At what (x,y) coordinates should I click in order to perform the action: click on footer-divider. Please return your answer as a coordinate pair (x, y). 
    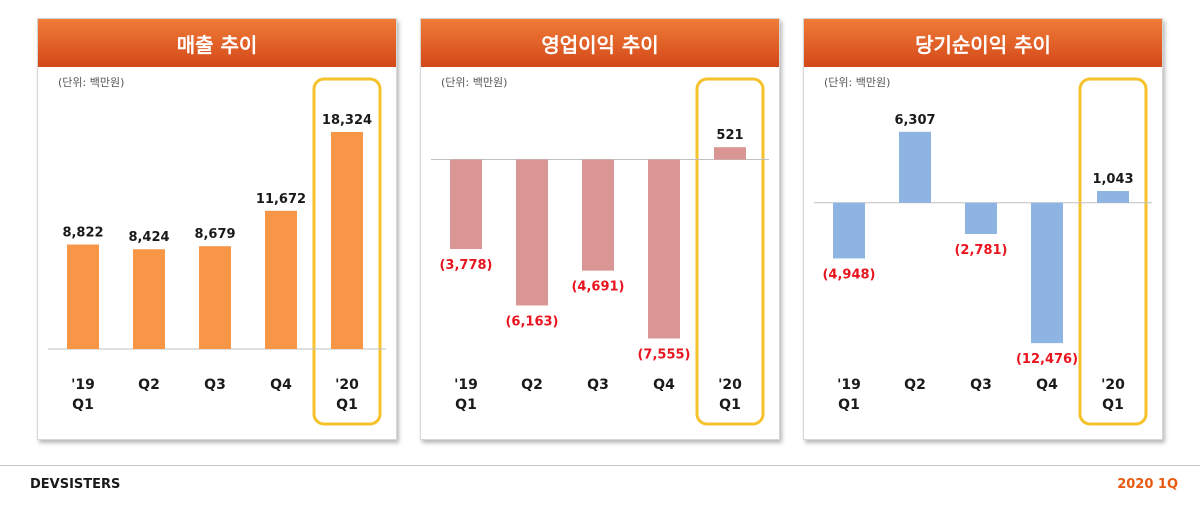
    Looking at the image, I should click on (600, 465).